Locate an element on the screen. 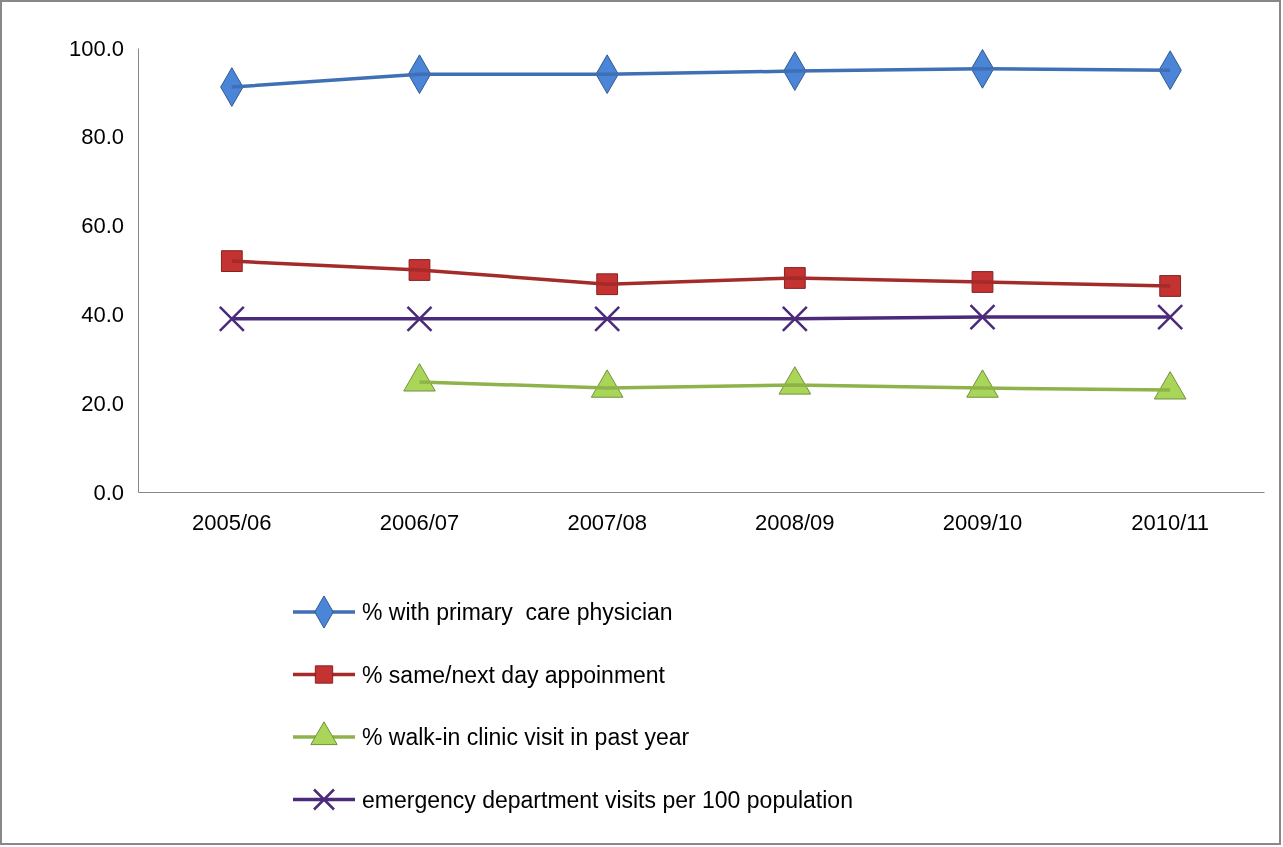  y-tick-label: 100.0 is located at coordinates (96, 48).